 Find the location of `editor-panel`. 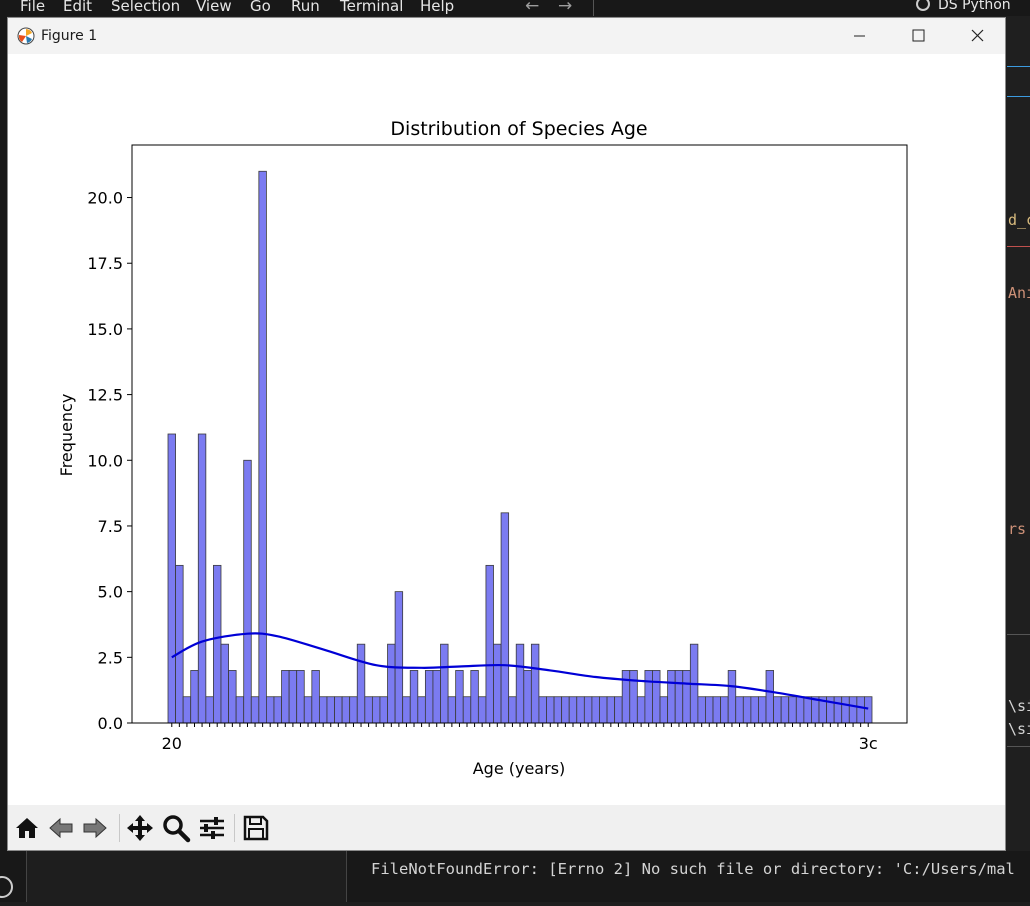

editor-panel is located at coordinates (1018, 459).